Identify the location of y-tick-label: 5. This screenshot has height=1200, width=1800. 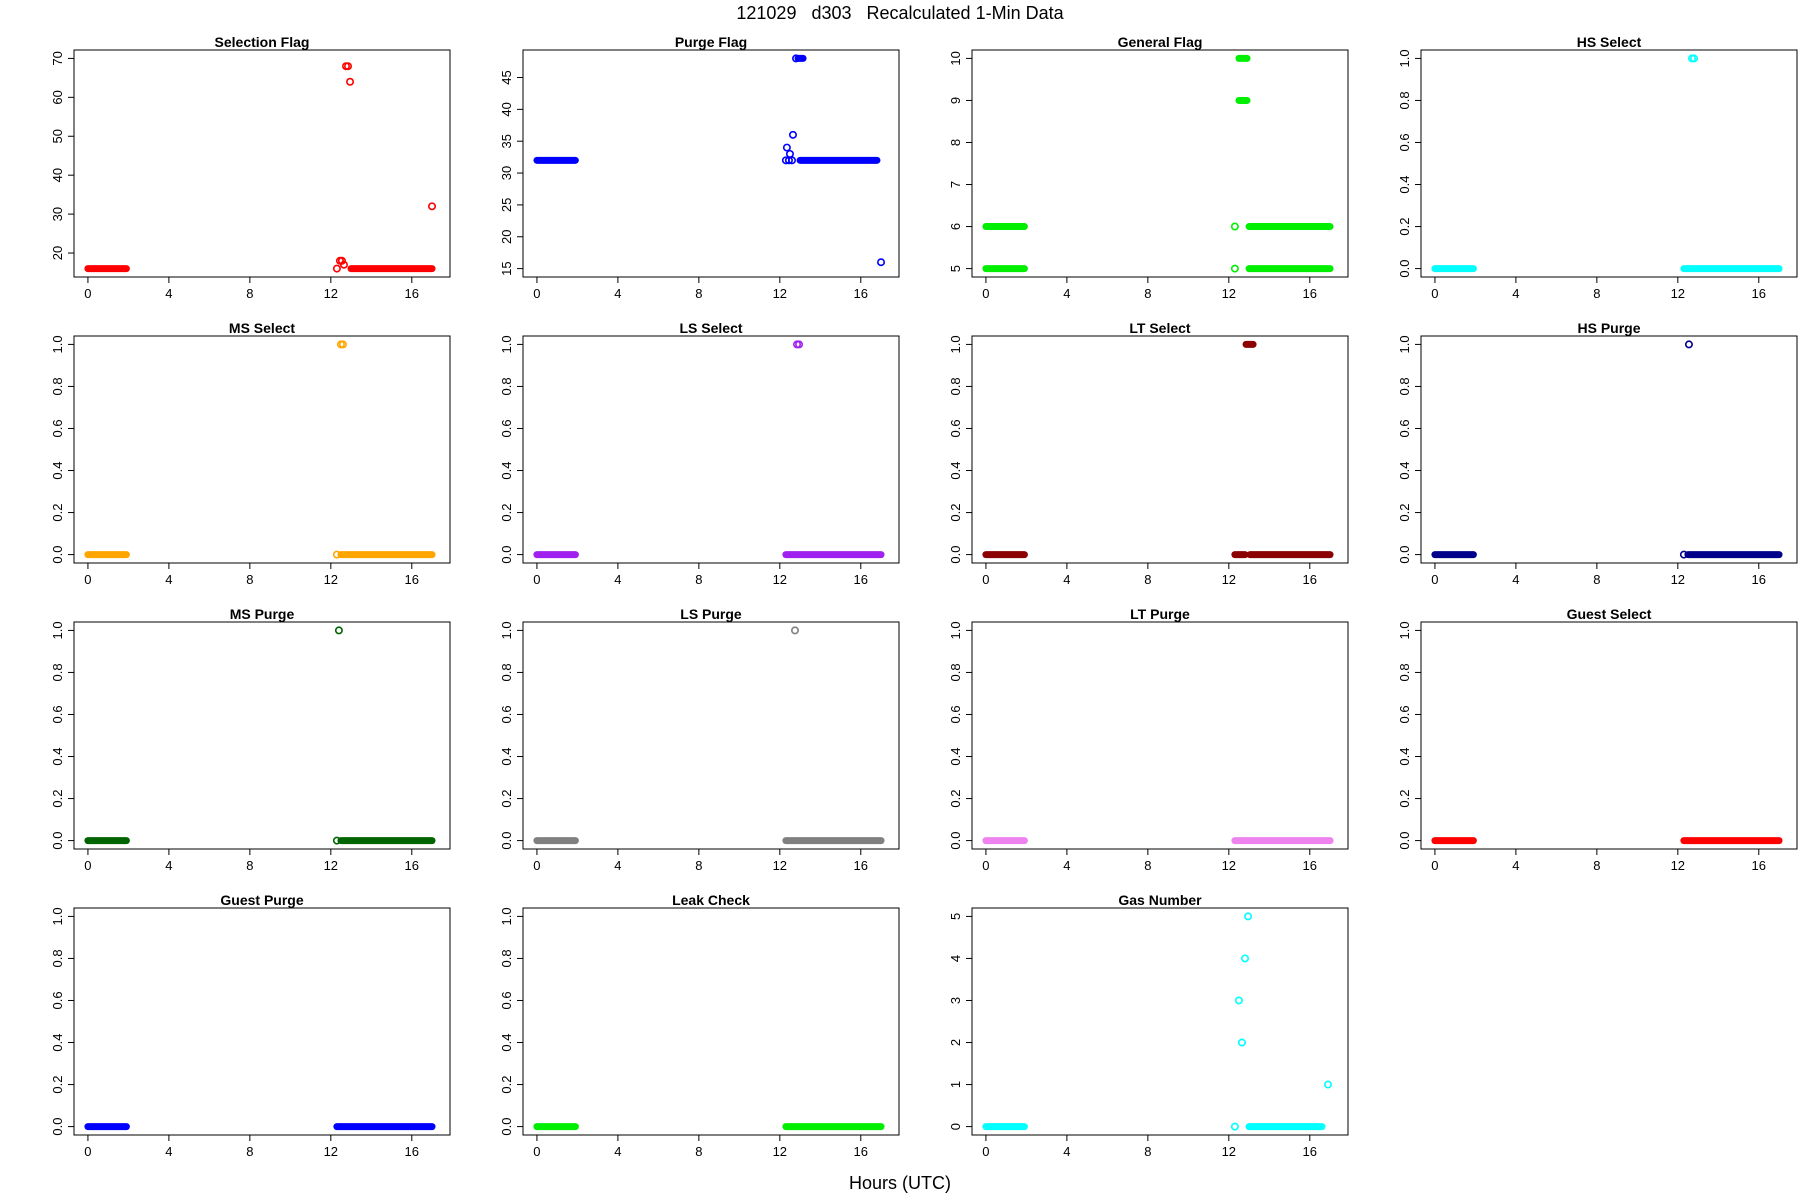
(955, 268).